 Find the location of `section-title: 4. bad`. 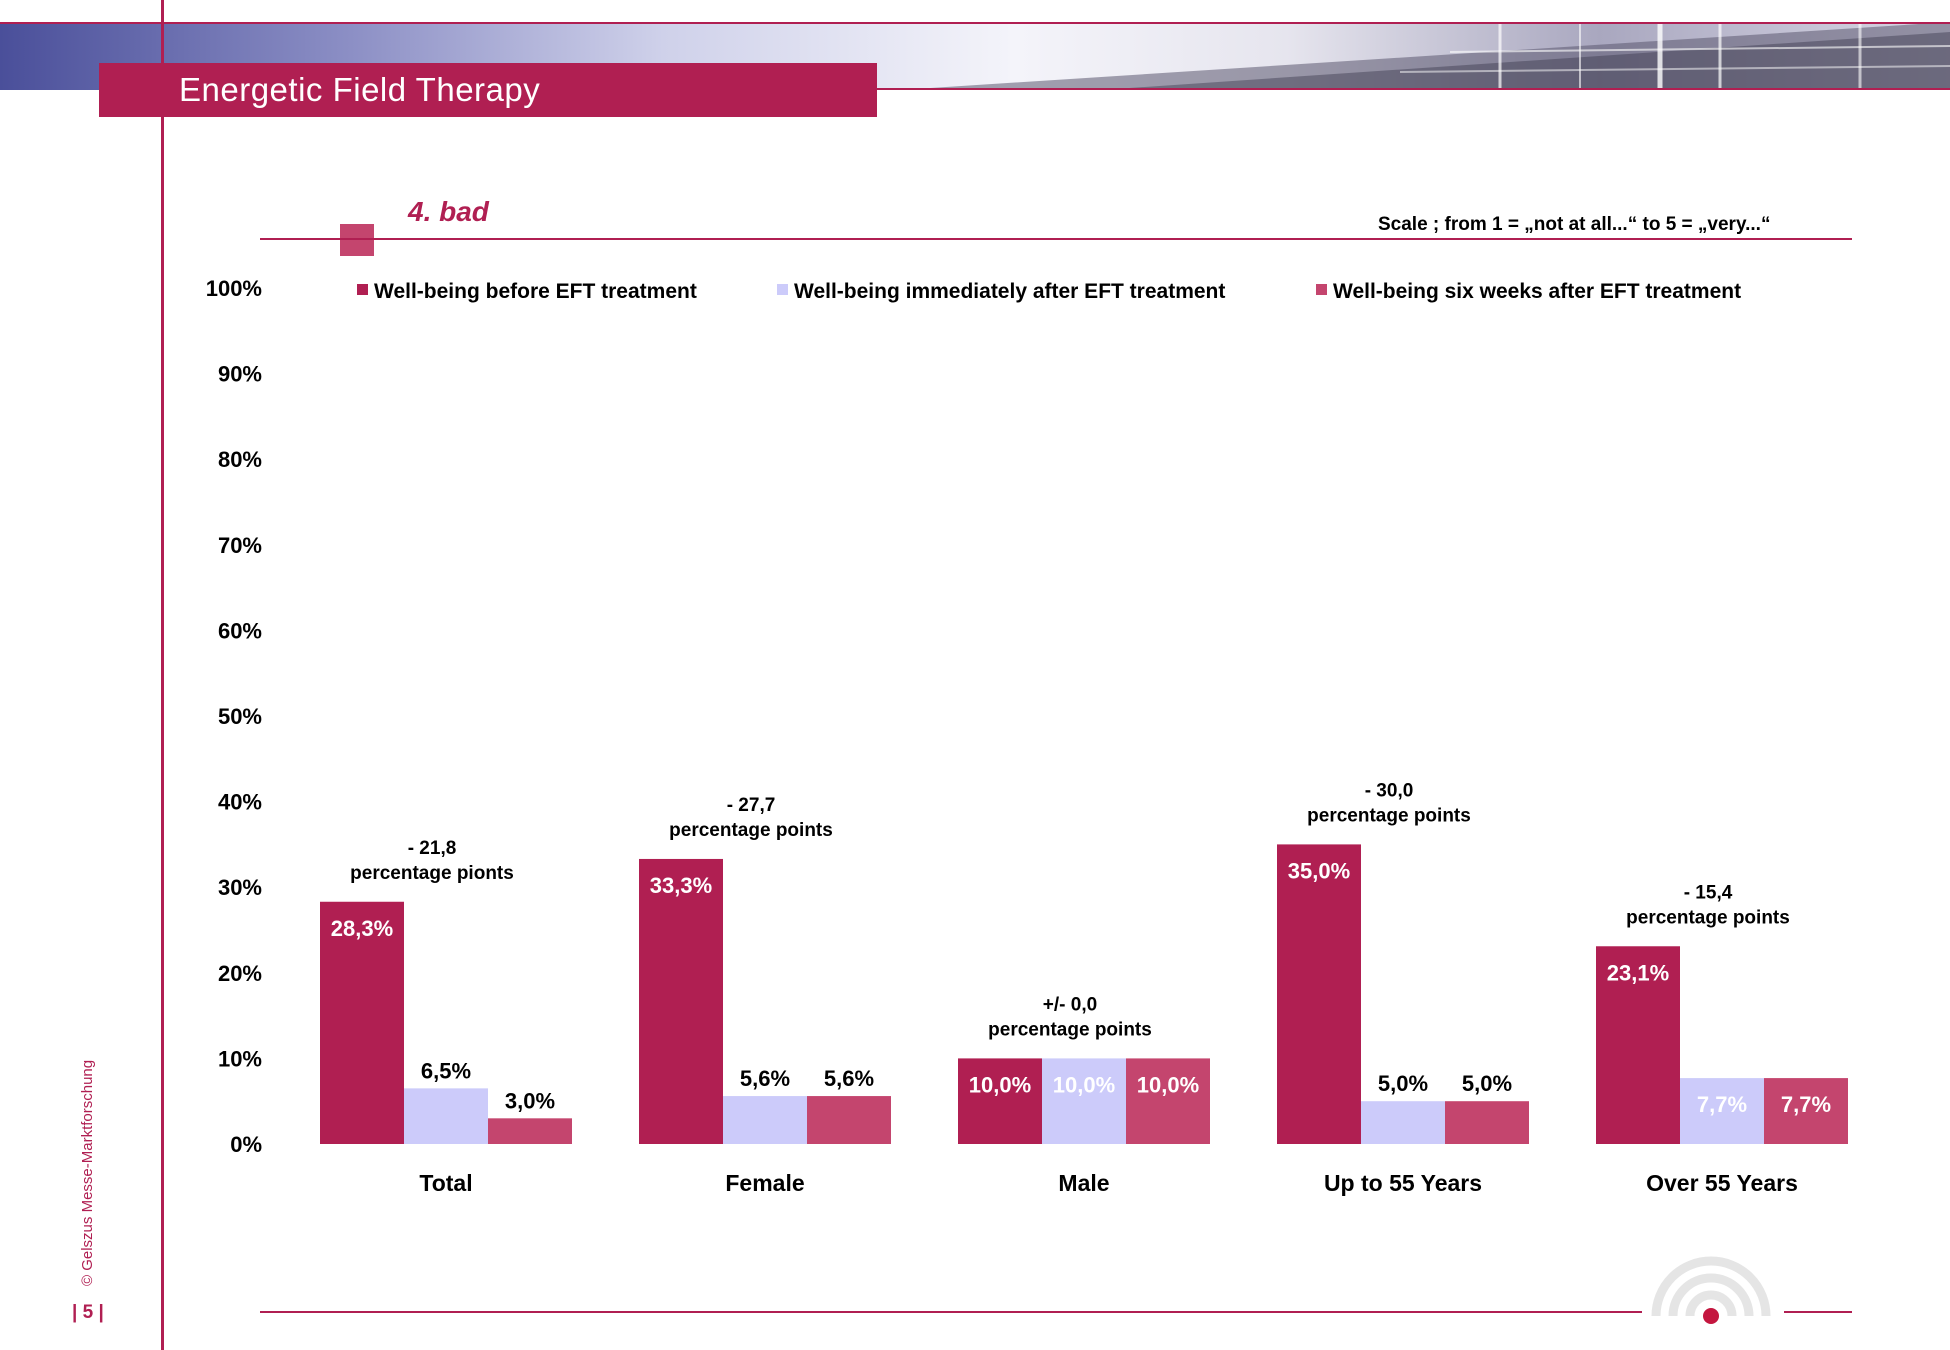

section-title: 4. bad is located at coordinates (448, 211).